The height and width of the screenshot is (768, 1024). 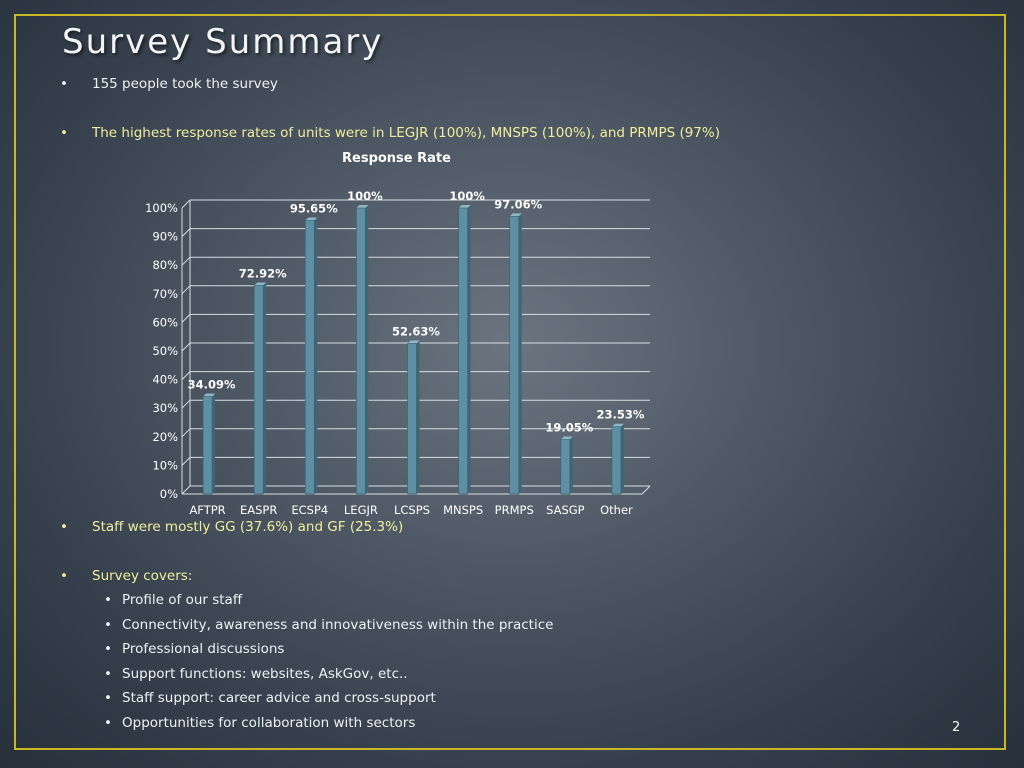 I want to click on y-tick-label: 80%, so click(x=165, y=265).